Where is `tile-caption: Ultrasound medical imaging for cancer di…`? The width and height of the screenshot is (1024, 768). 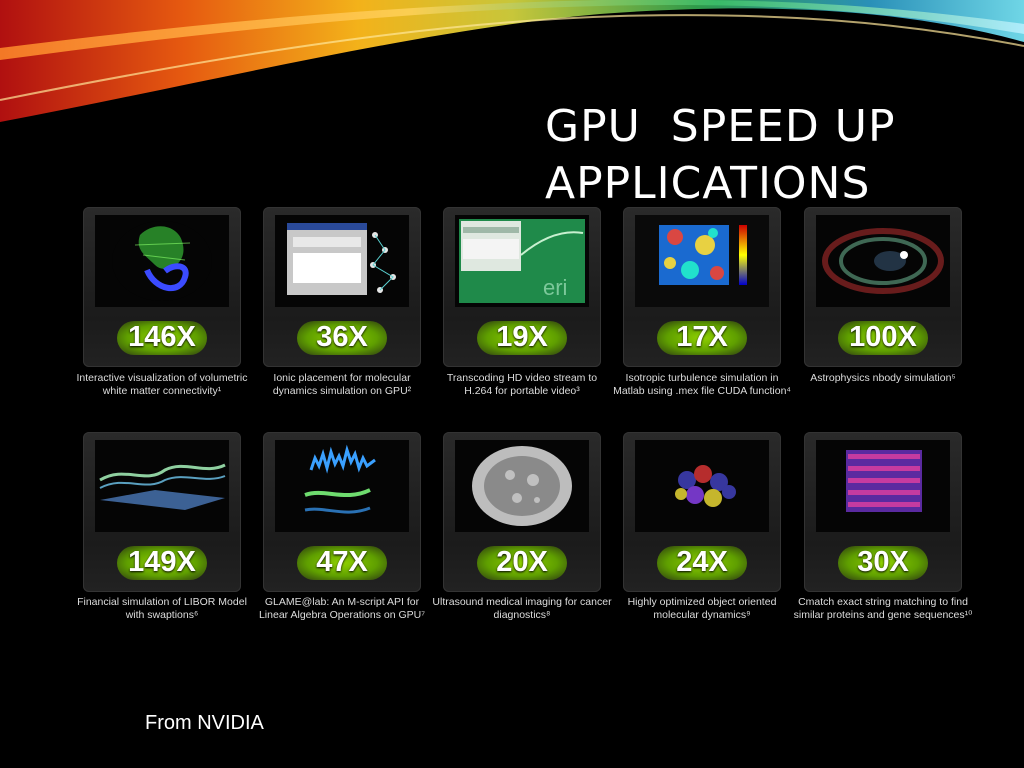 tile-caption: Ultrasound medical imaging for cancer di… is located at coordinates (522, 608).